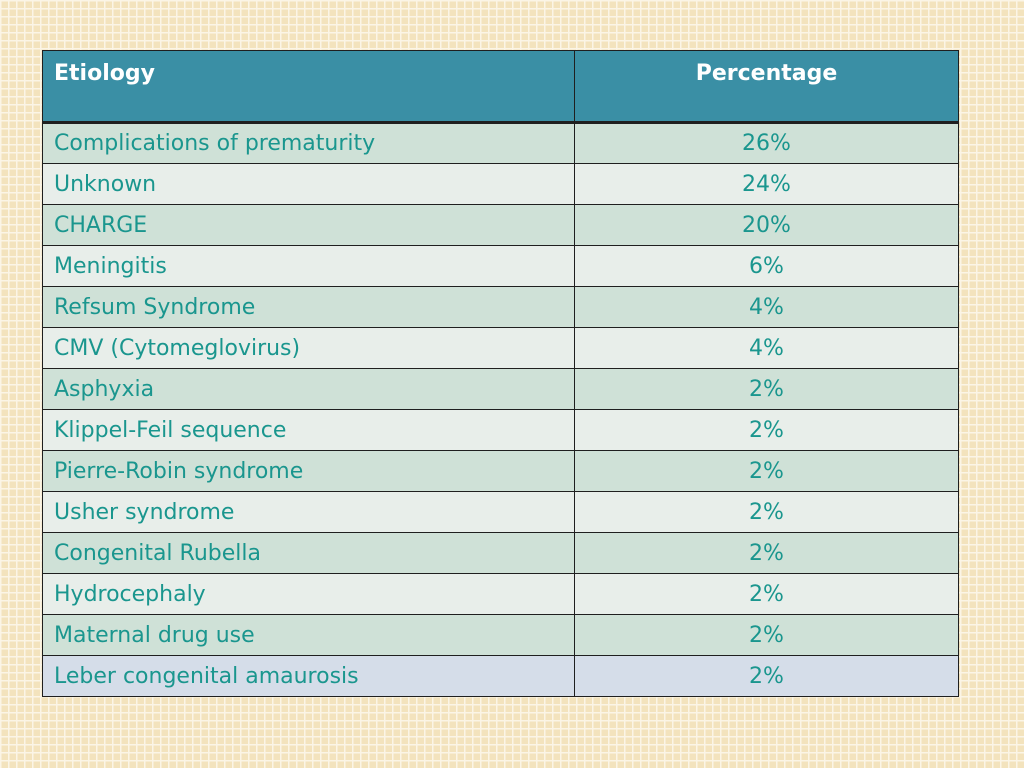 The width and height of the screenshot is (1024, 768). Describe the element at coordinates (308, 512) in the screenshot. I see `etiology-cell: Usher syndrome` at that location.